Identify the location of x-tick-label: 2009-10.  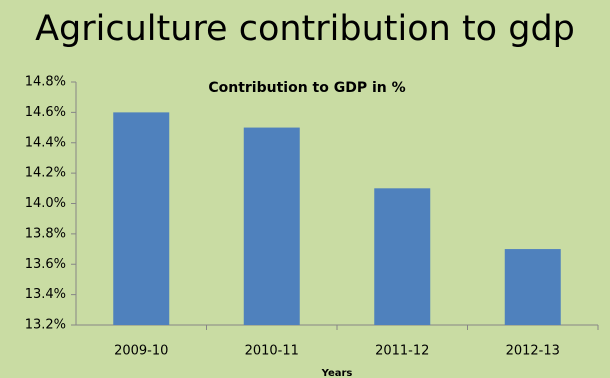
(141, 351).